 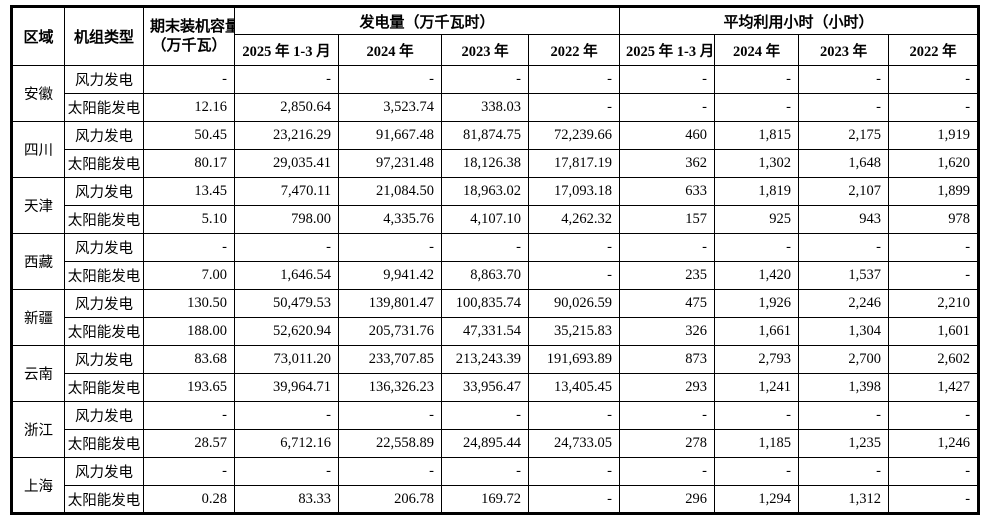 I want to click on generation-cell: 17,093.18, so click(x=574, y=191).